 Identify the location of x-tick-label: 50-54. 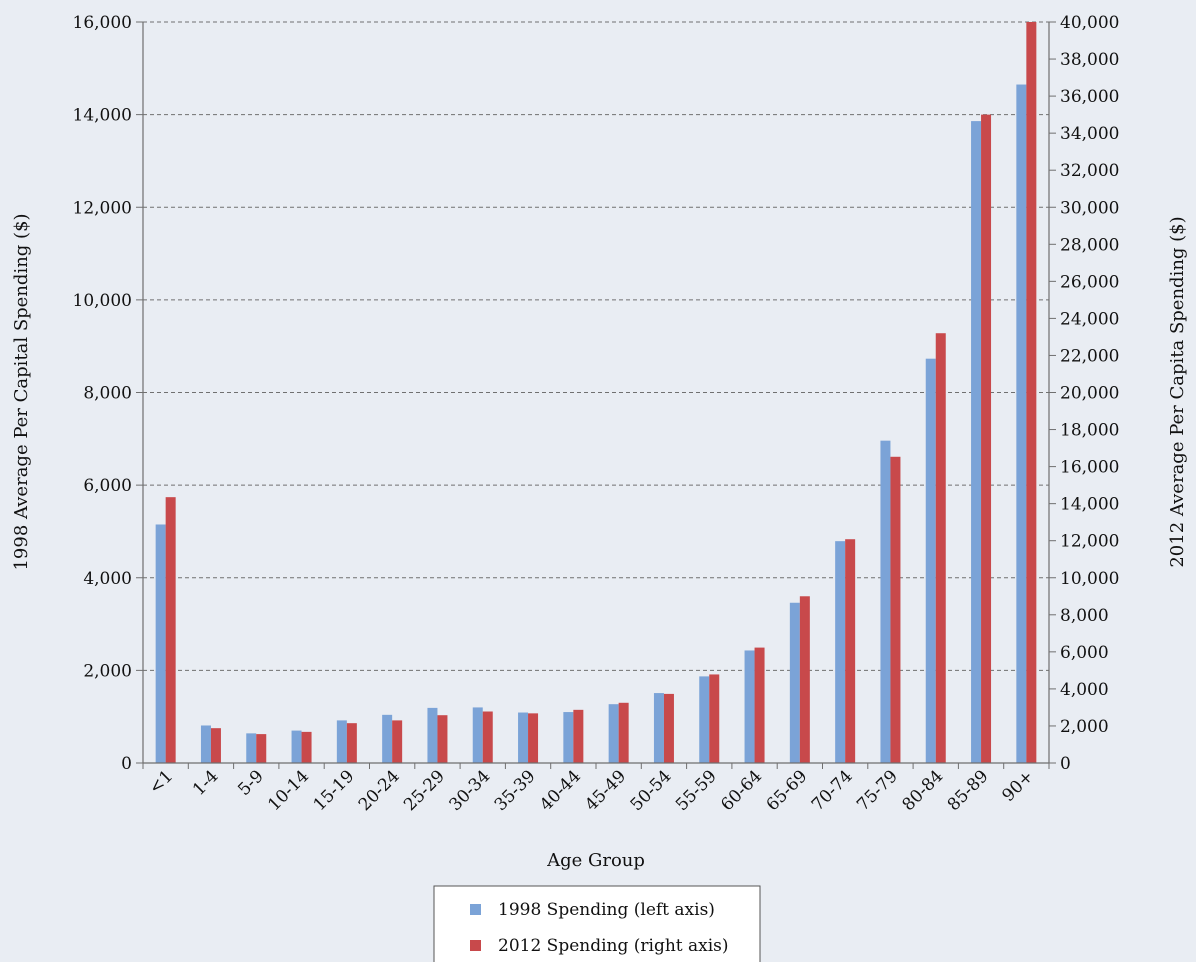
(651, 790).